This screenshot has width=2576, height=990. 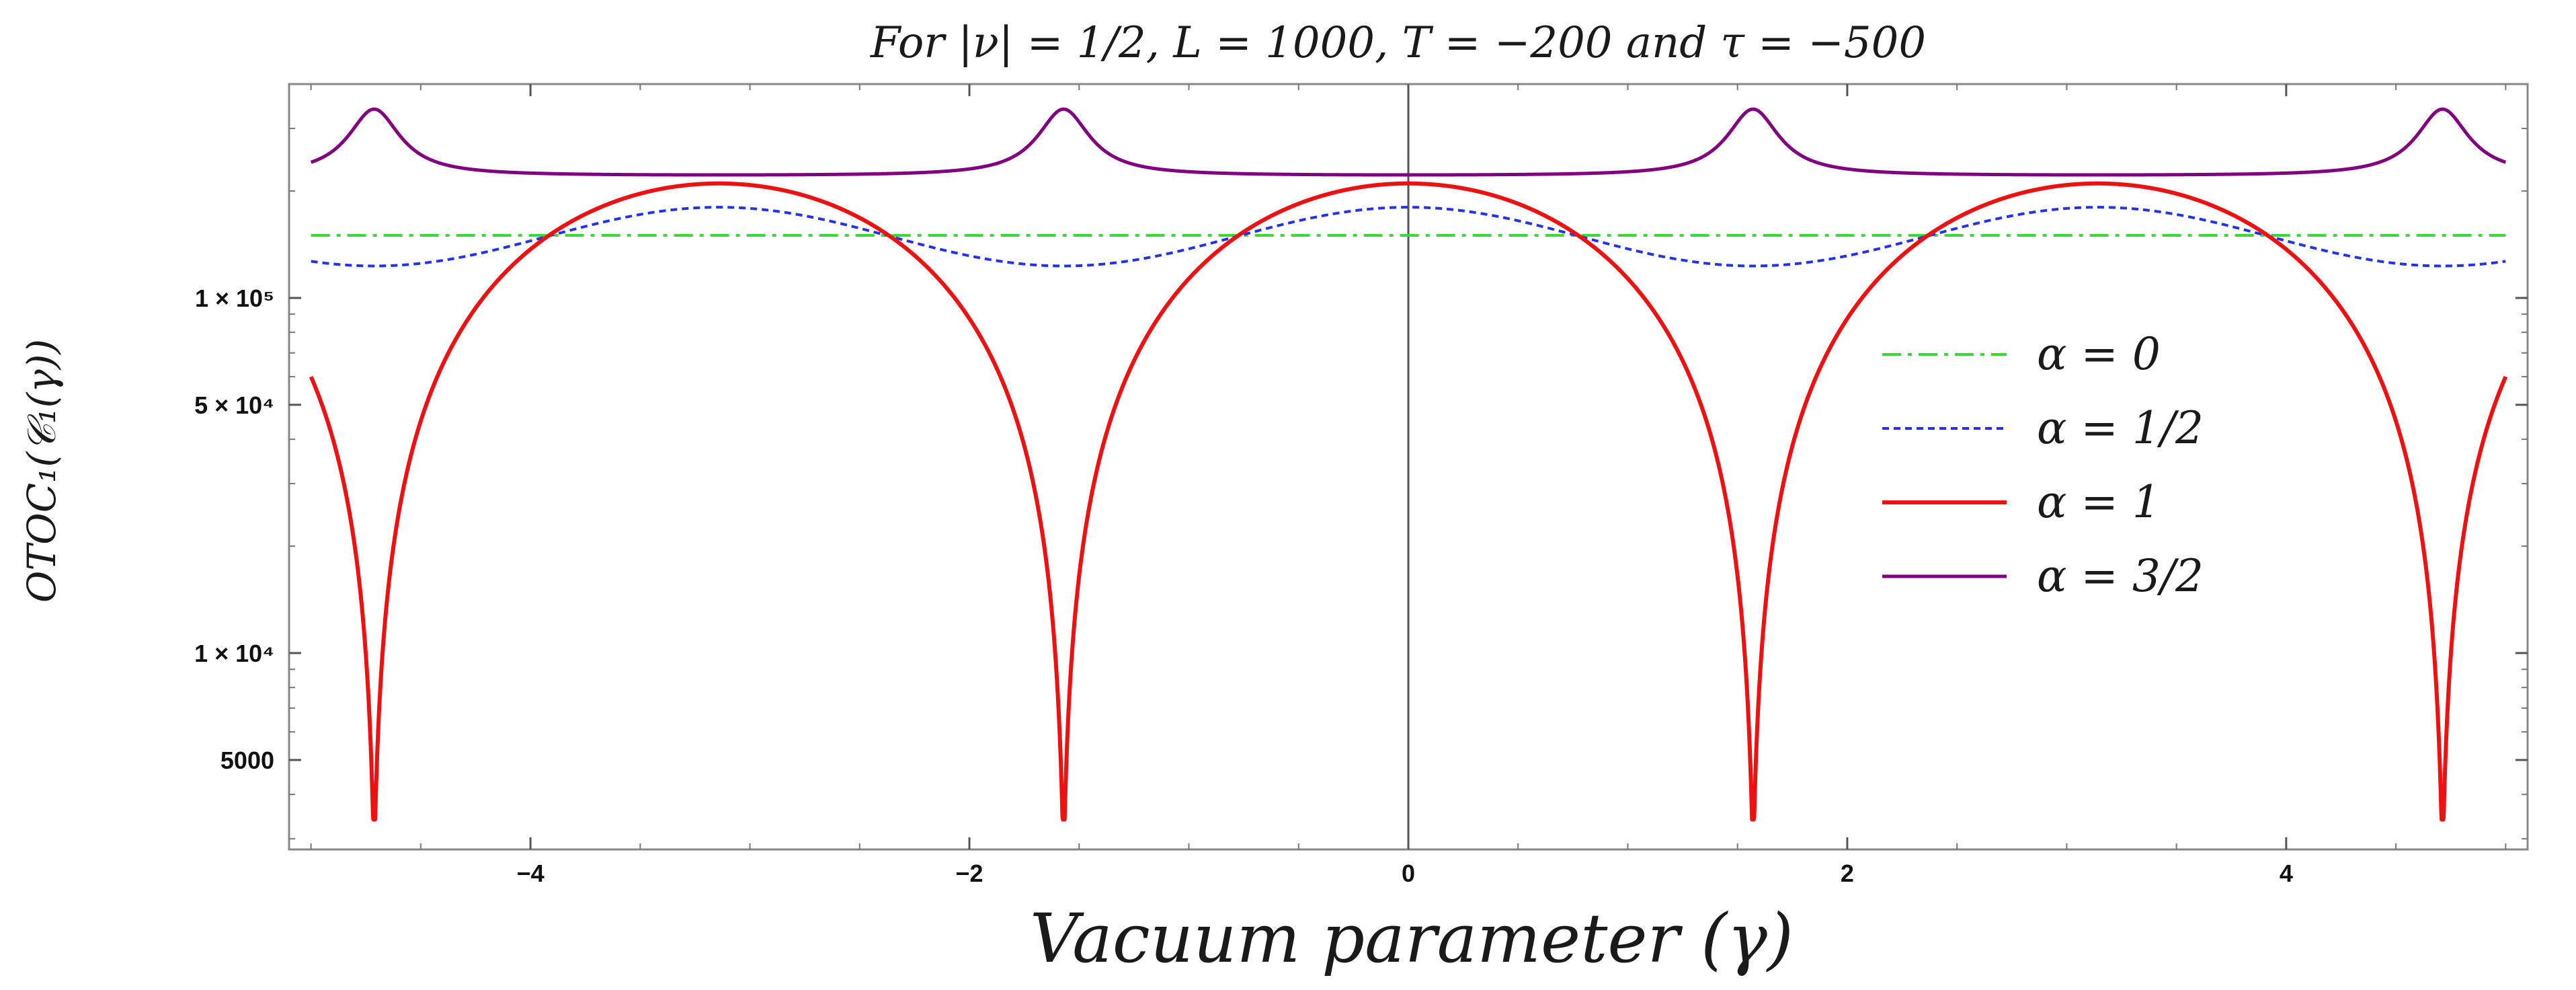 I want to click on x-tick-label: 0, so click(x=1408, y=873).